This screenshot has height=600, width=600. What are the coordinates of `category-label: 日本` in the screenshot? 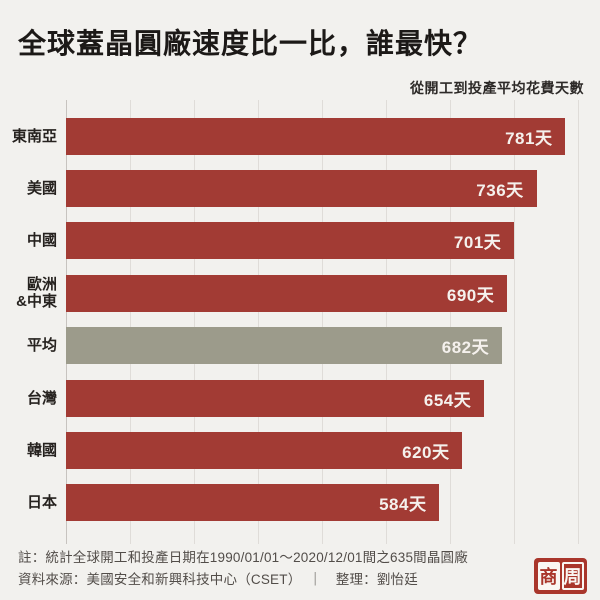 It's located at (41, 503).